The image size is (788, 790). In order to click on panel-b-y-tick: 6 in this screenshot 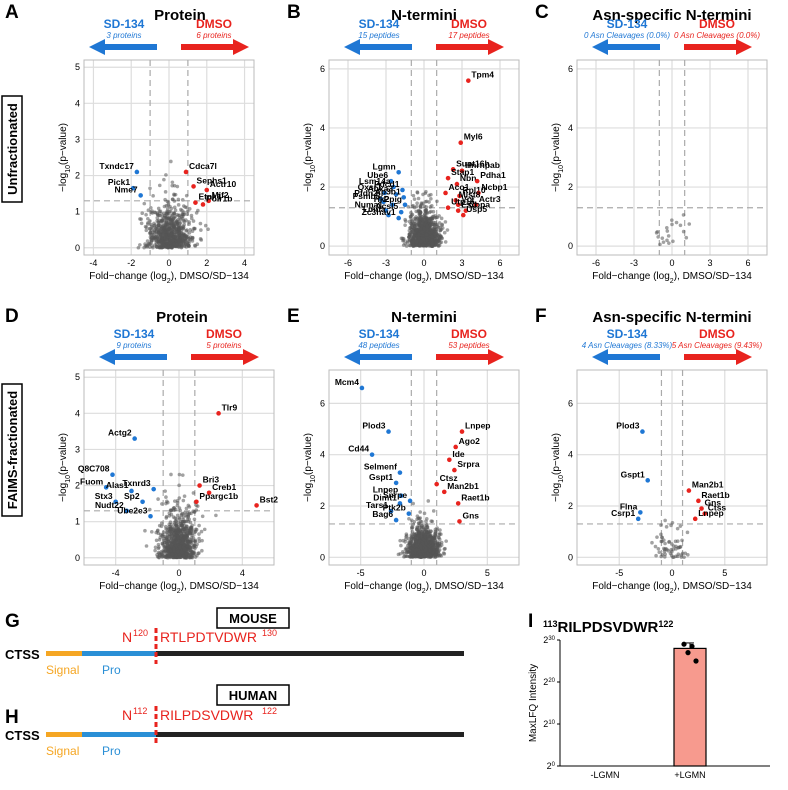, I will do `click(322, 69)`.